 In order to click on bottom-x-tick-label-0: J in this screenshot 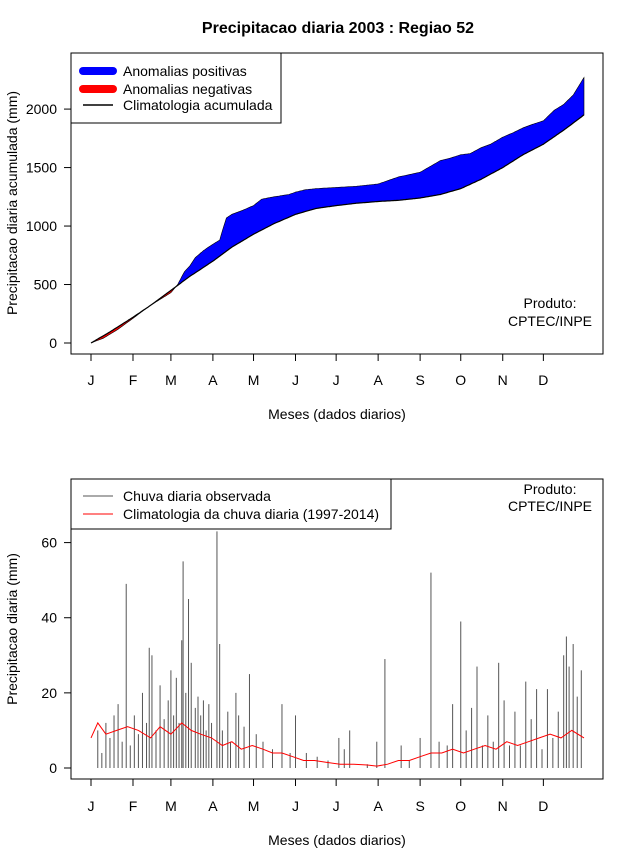, I will do `click(91, 806)`.